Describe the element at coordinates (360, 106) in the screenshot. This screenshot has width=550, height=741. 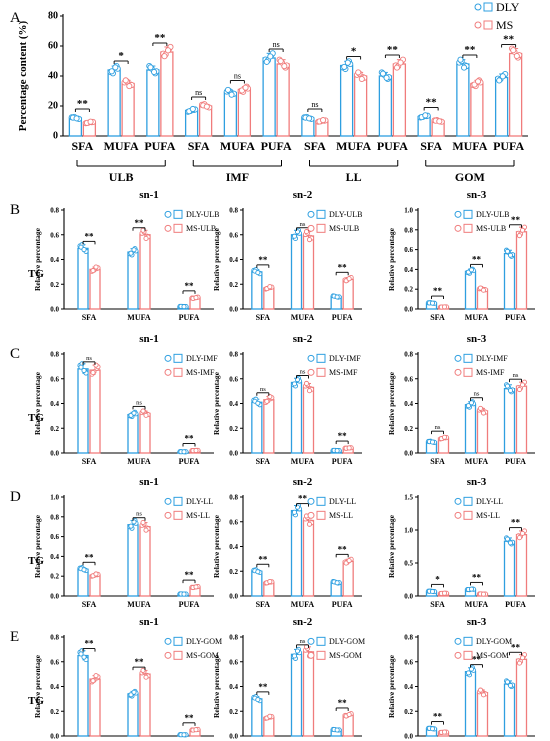
I see `bar-MS-MUFA` at that location.